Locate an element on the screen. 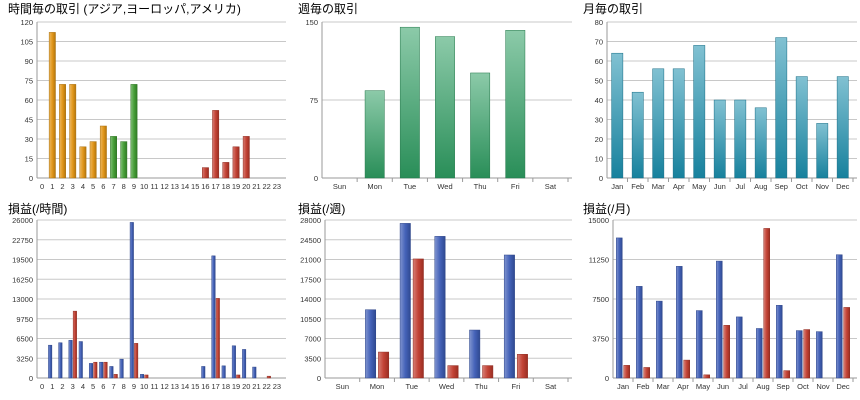 Image resolution: width=860 pixels, height=400 pixels. y-tick-label: 3250 is located at coordinates (24, 358).